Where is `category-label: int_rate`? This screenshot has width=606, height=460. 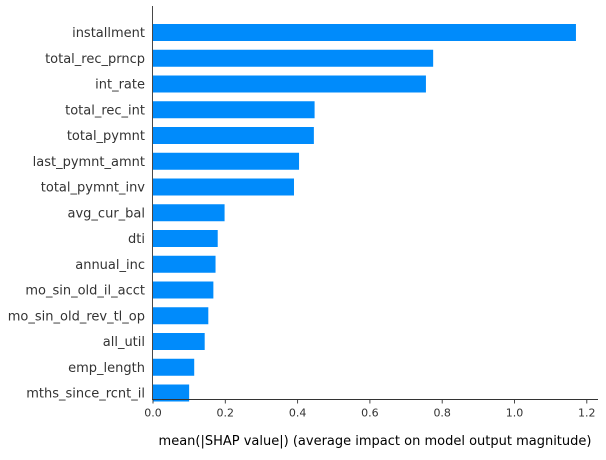 category-label: int_rate is located at coordinates (120, 85).